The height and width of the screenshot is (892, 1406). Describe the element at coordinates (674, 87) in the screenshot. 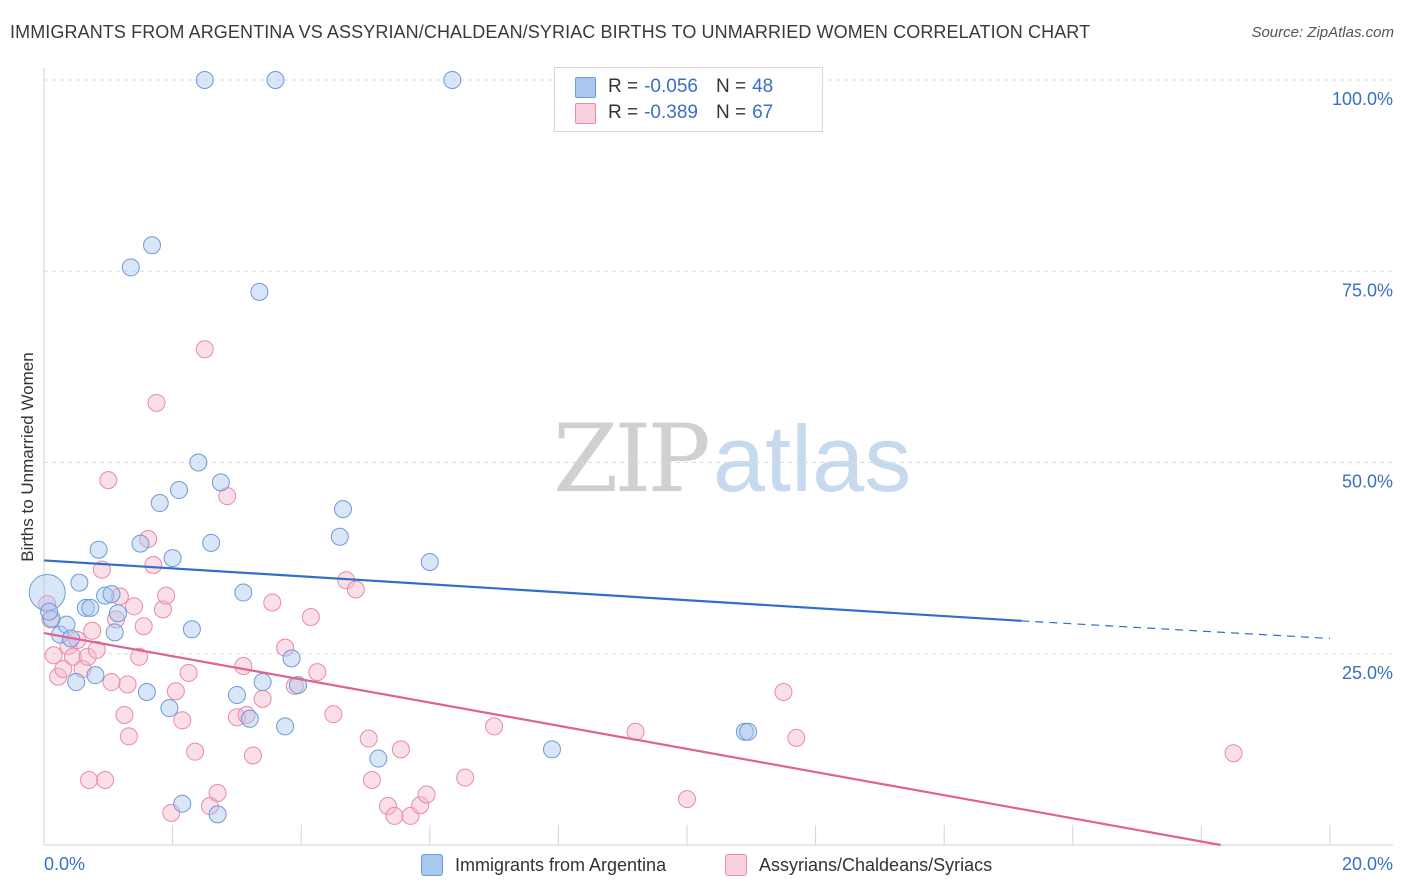

I see `legend-row-argentina: R = -0.056 N = 48` at that location.